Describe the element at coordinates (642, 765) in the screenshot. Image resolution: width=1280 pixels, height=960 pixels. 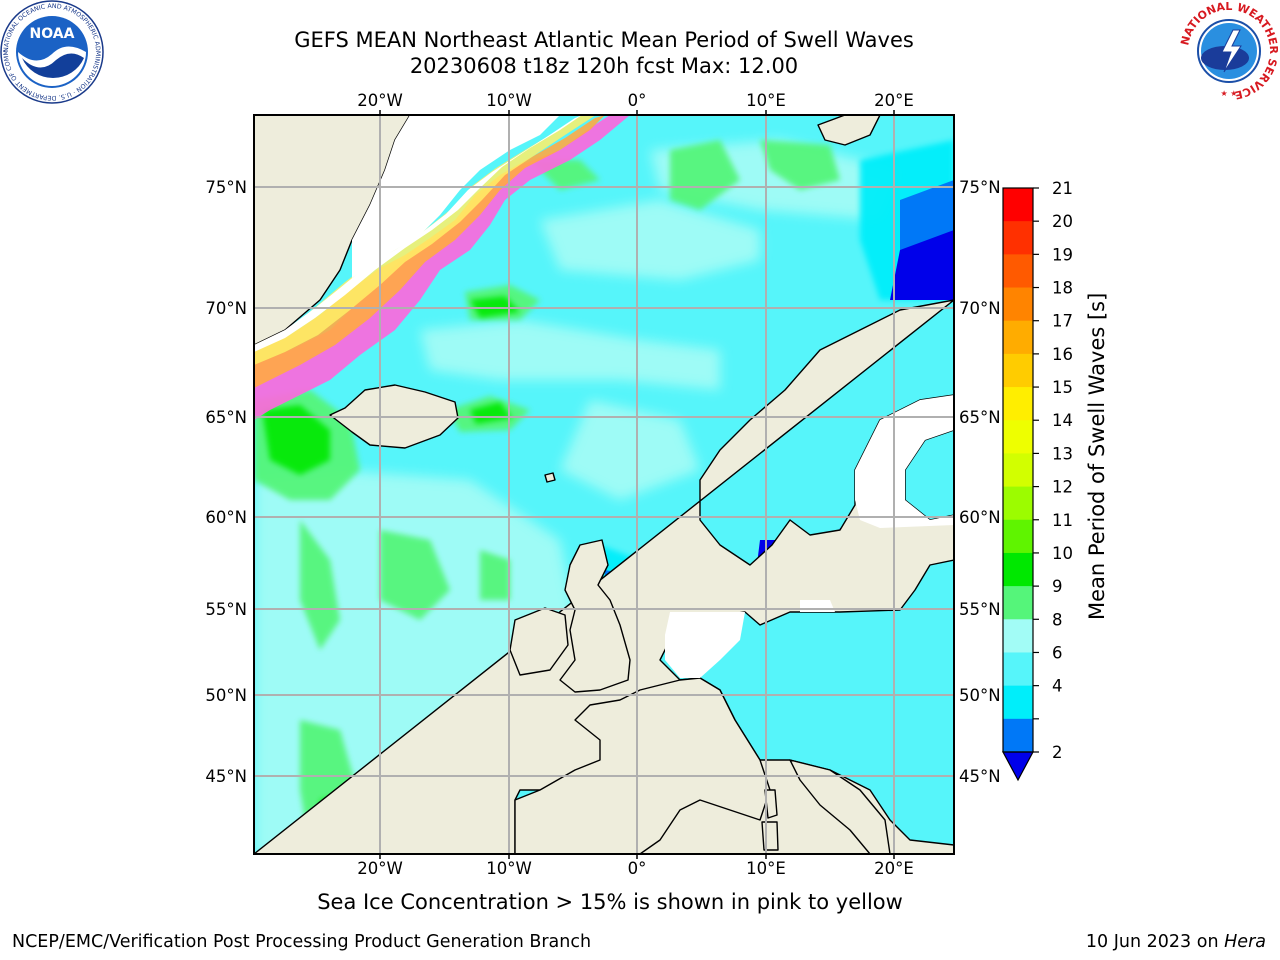
I see `france-iberia` at that location.